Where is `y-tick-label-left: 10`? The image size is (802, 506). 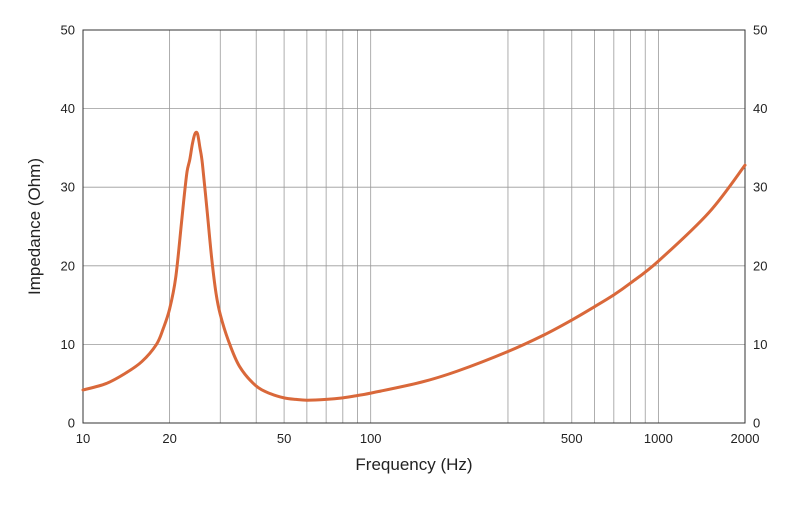 y-tick-label-left: 10 is located at coordinates (68, 344).